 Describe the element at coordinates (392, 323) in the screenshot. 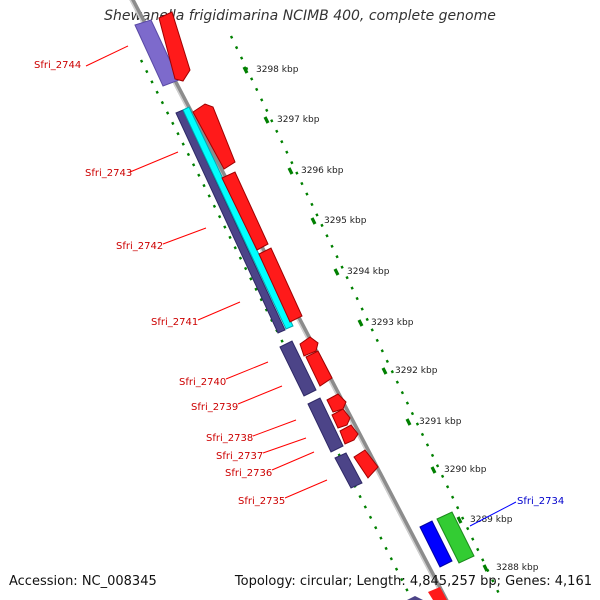

I see `kbp-label: 3293 kbp` at that location.